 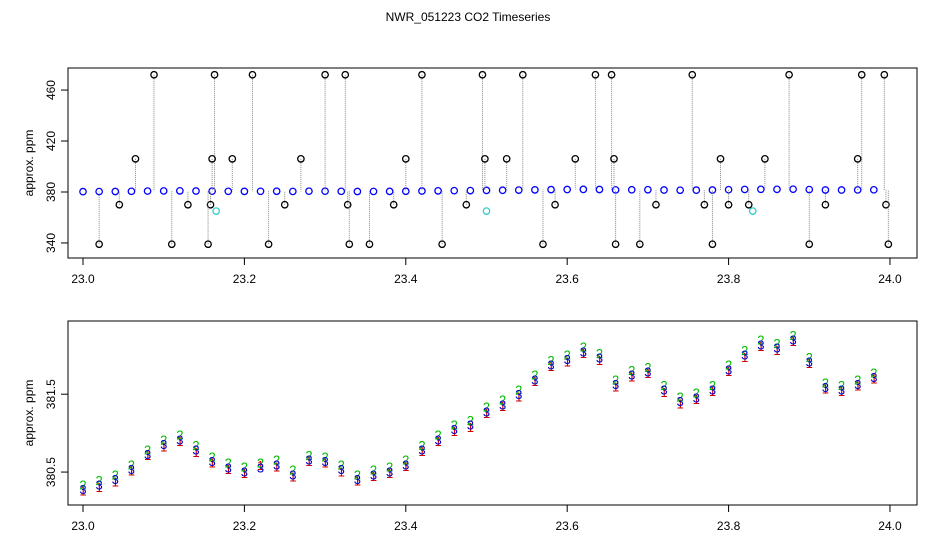 I want to click on x-tick-label: 23.0, so click(x=83, y=526).